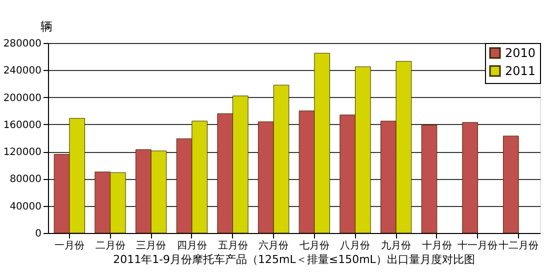  What do you see at coordinates (22, 44) in the screenshot?
I see `y-tick-label: 280000` at bounding box center [22, 44].